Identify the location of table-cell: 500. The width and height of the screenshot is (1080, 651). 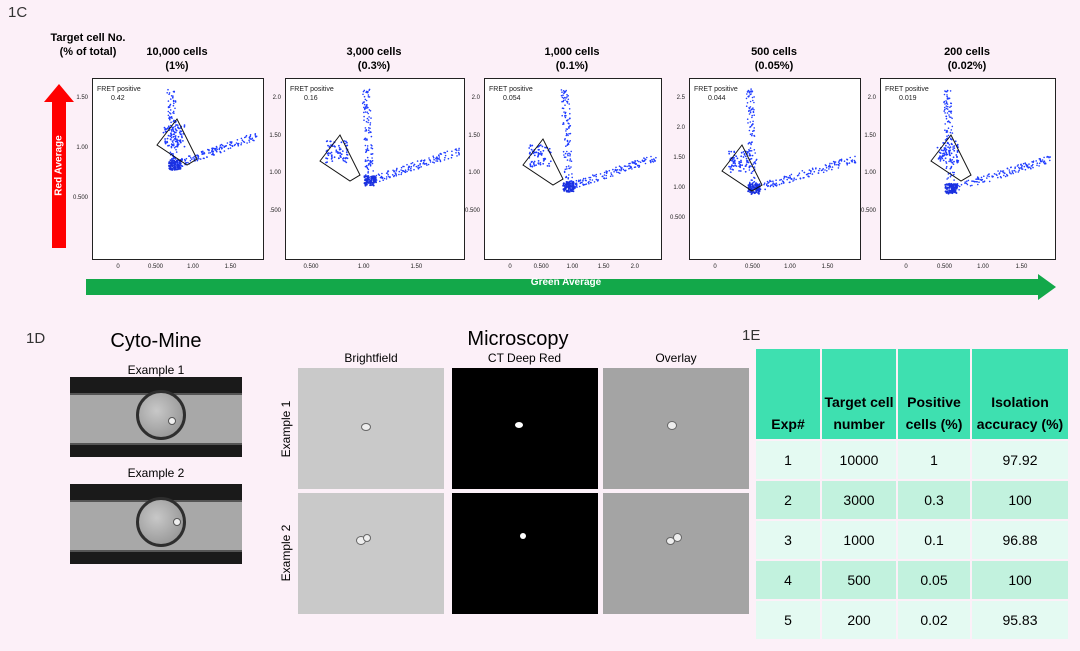
(859, 580).